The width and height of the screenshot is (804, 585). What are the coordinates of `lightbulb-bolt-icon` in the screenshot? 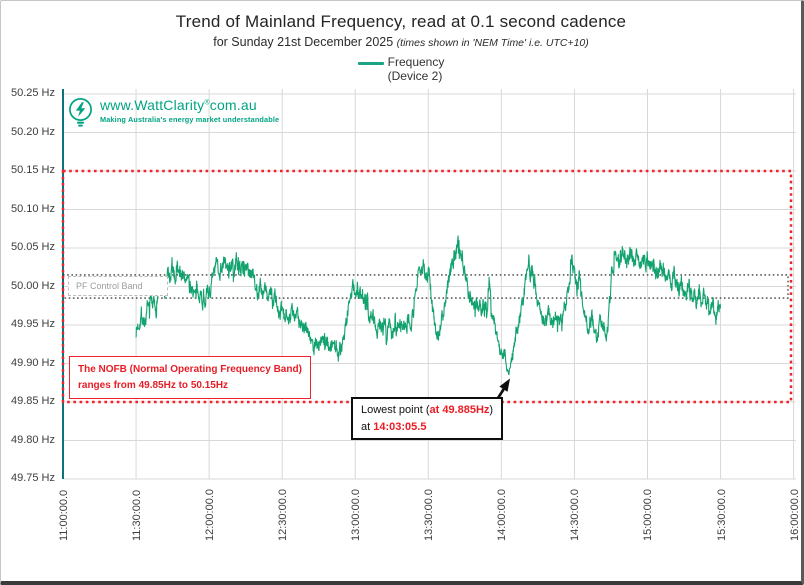 It's located at (80, 112).